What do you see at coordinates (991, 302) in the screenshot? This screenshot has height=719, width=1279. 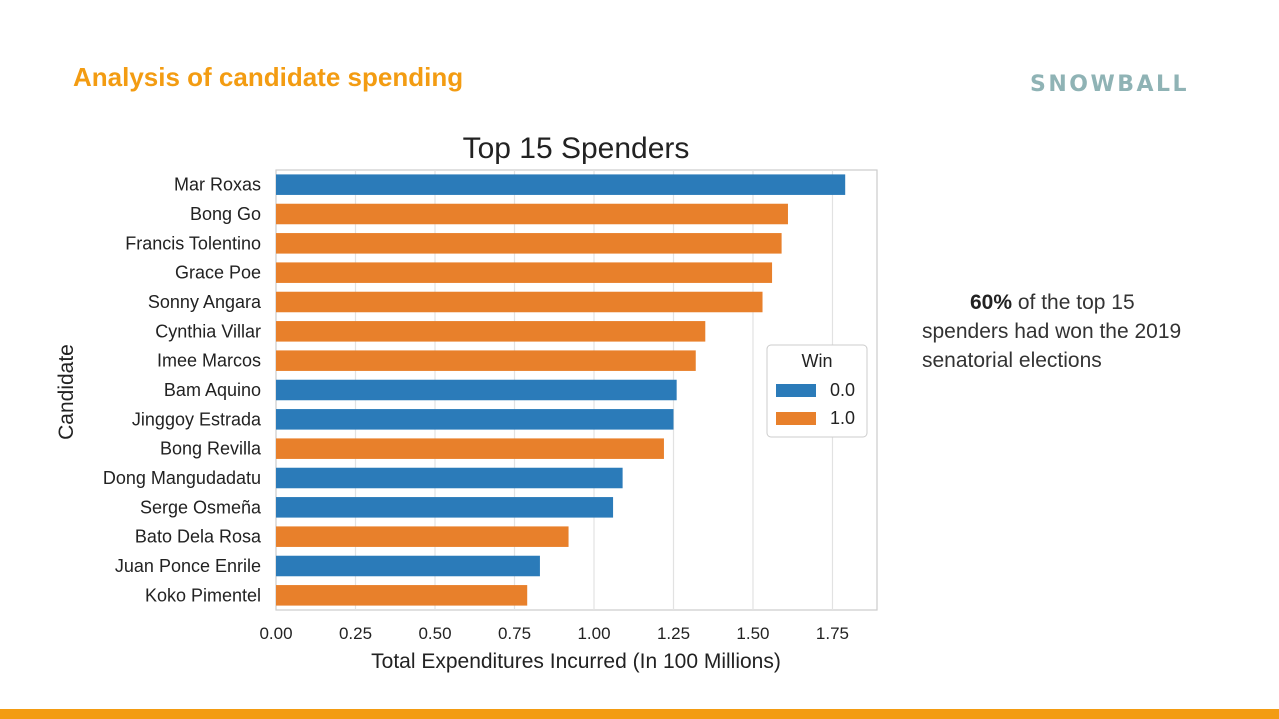 I see `note-percentage: 60%` at bounding box center [991, 302].